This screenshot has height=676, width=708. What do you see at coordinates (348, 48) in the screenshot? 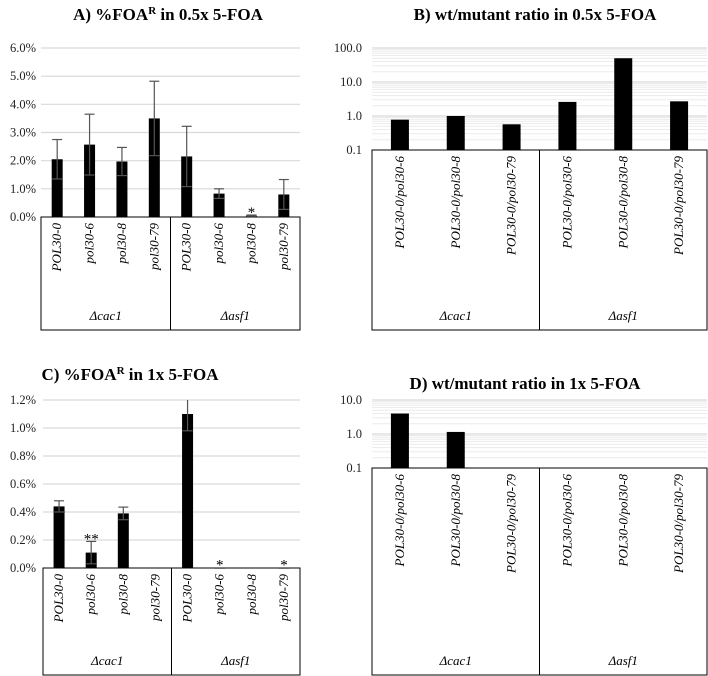
I see `y-tick-label: 100.0` at bounding box center [348, 48].